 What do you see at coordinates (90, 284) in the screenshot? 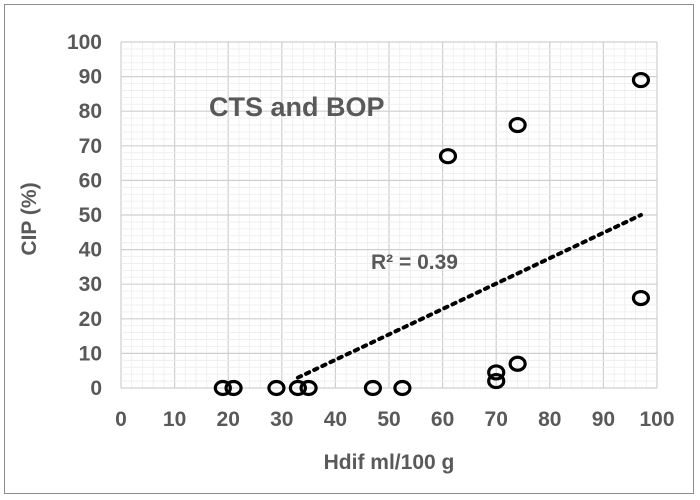
I see `y-tick-label: 30` at bounding box center [90, 284].